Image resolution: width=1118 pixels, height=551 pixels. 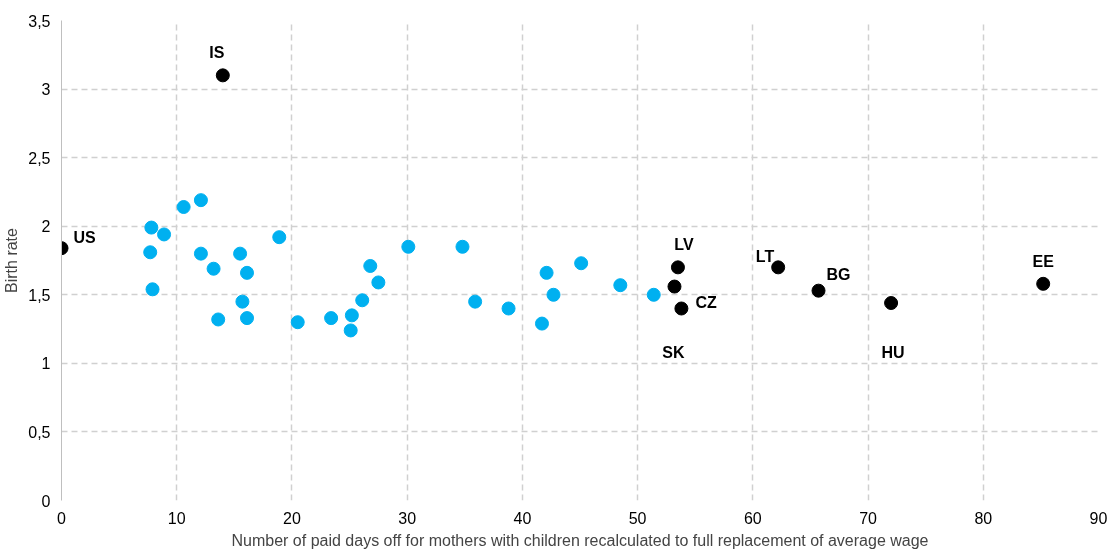 I want to click on x-tick-label: 20, so click(x=292, y=518).